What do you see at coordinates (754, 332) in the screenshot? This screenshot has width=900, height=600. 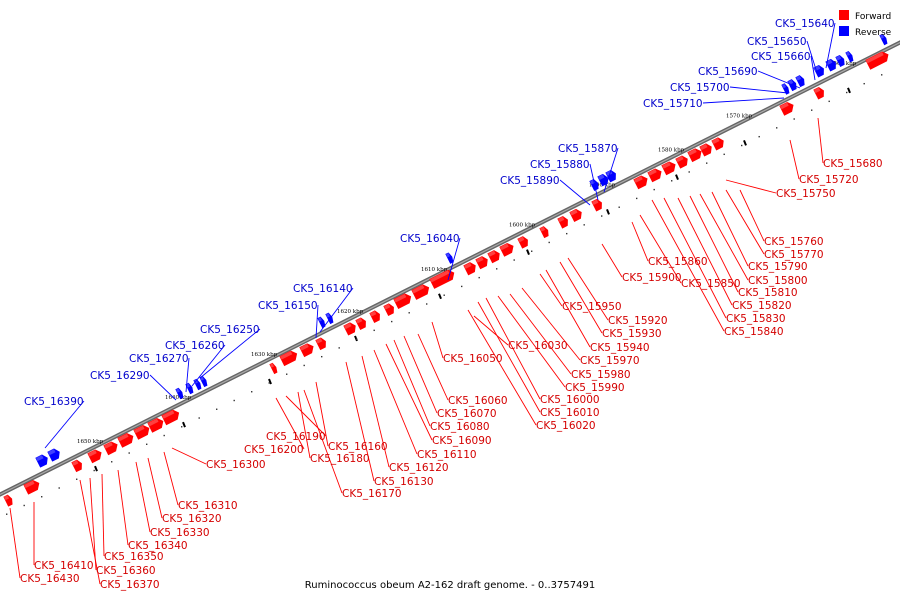 I see `gene-label: CK5_15840` at bounding box center [754, 332].